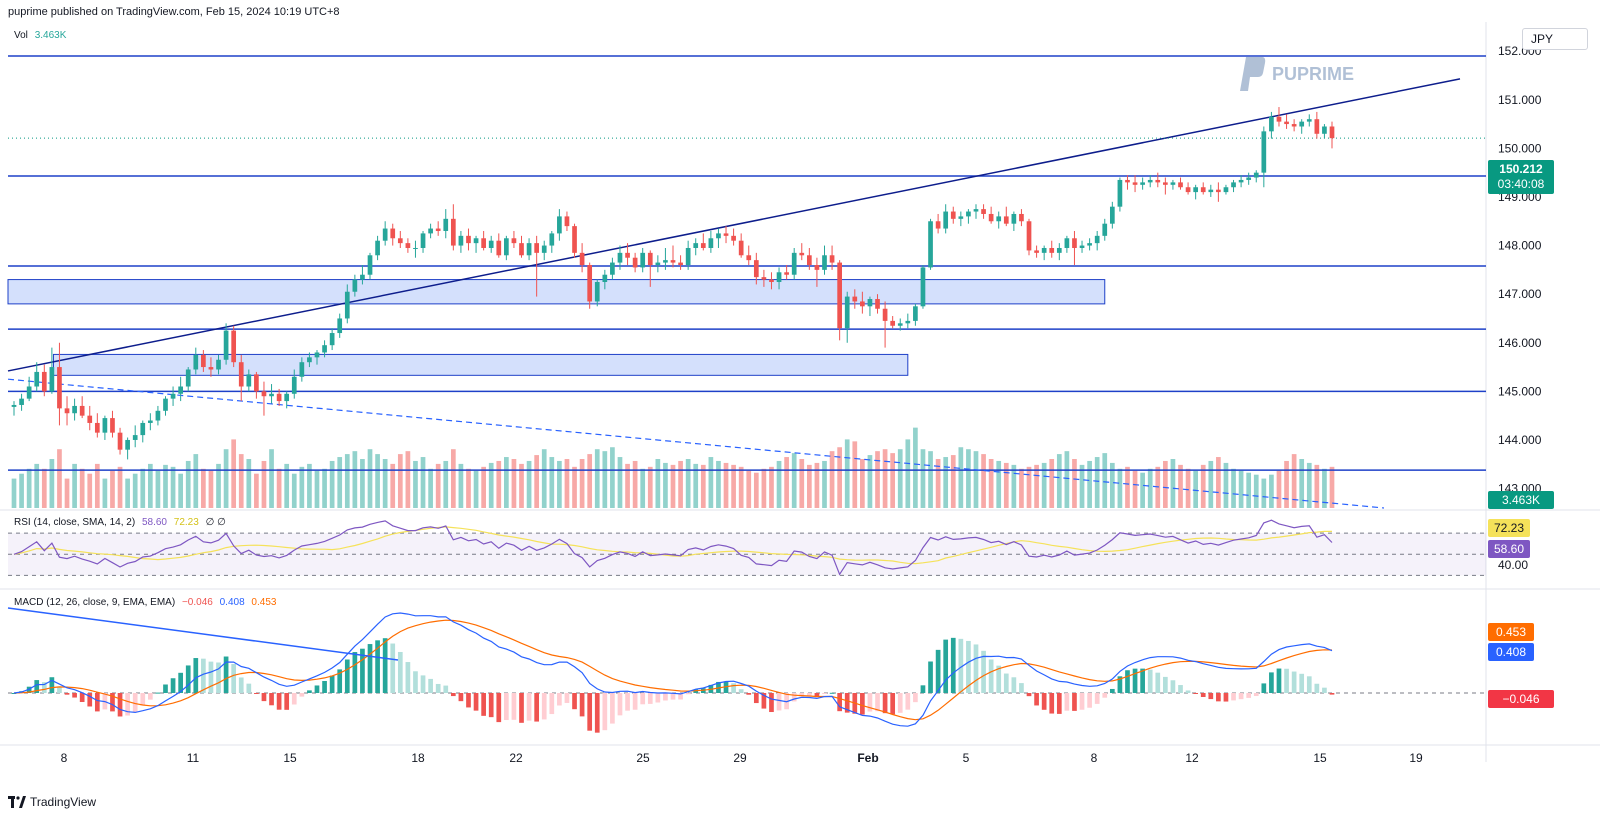 The width and height of the screenshot is (1600, 819). Describe the element at coordinates (556, 292) in the screenshot. I see `support-zone` at that location.